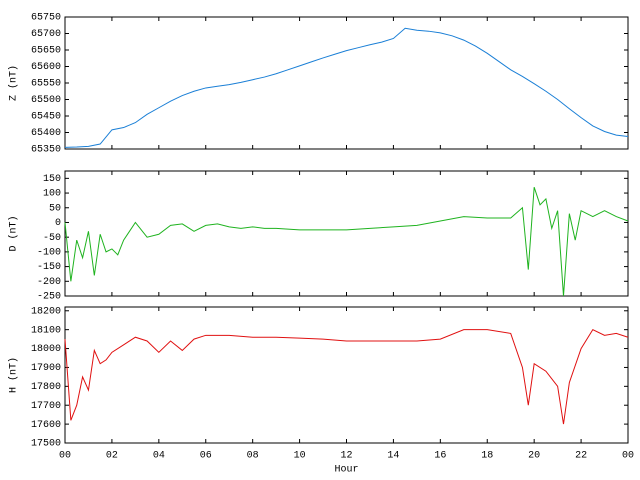 This screenshot has width=640, height=480. I want to click on y-tick-label: 65650, so click(46, 51).